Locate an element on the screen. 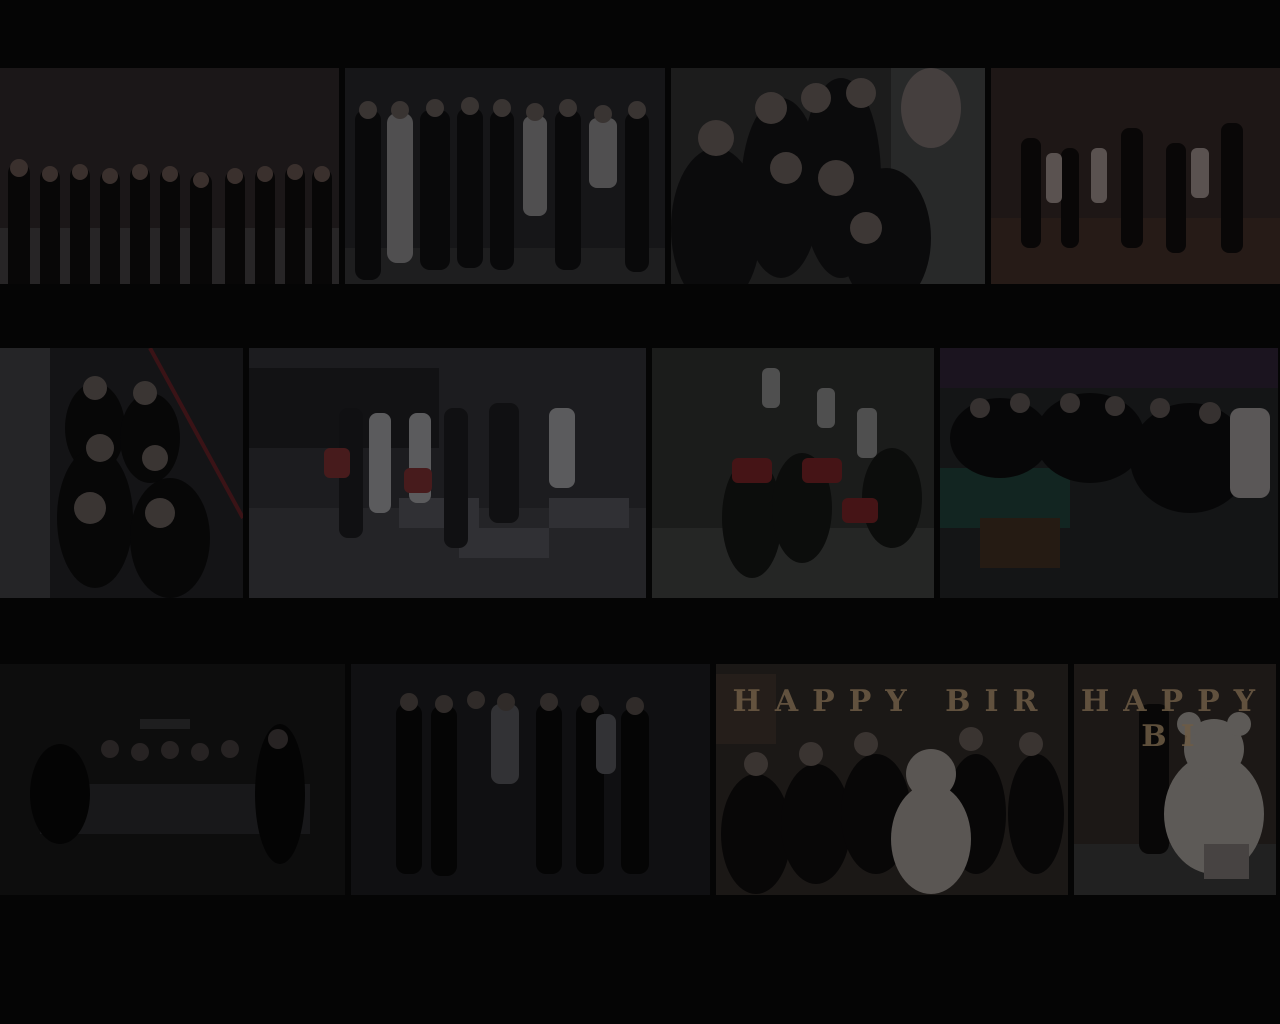  birthday-party-image is located at coordinates (892, 779).